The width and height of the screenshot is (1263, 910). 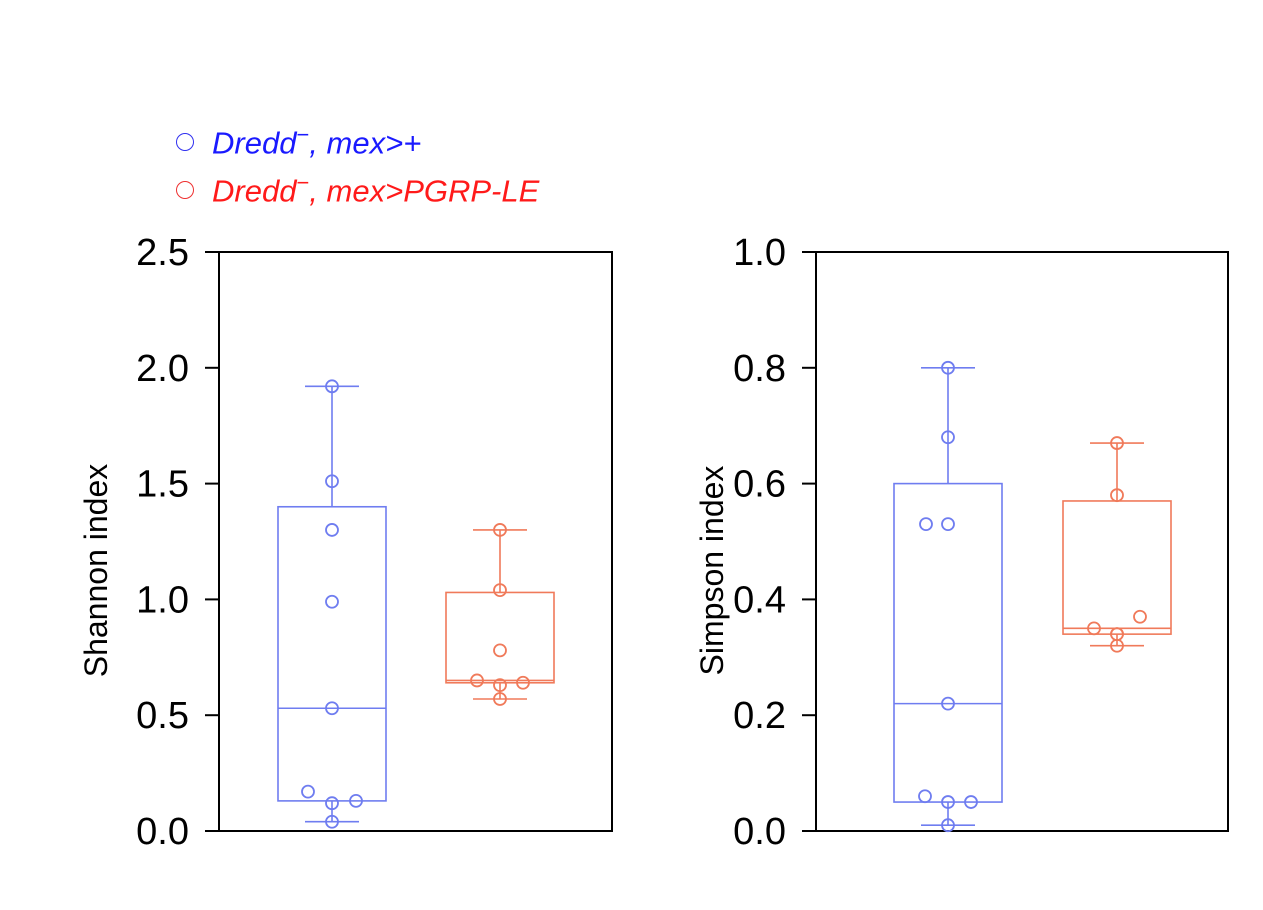 What do you see at coordinates (759, 600) in the screenshot?
I see `y-tick-label-1-2: 0.4` at bounding box center [759, 600].